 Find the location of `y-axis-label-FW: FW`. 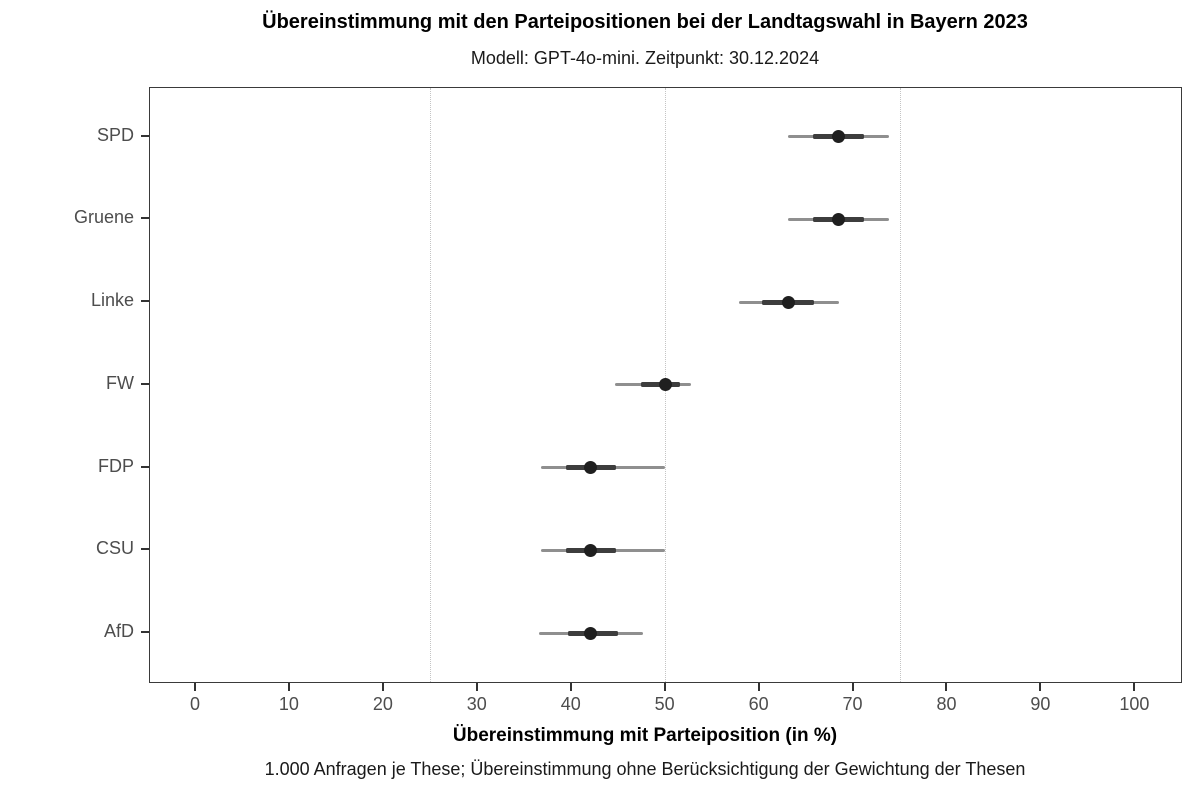

y-axis-label-FW: FW is located at coordinates (120, 382).